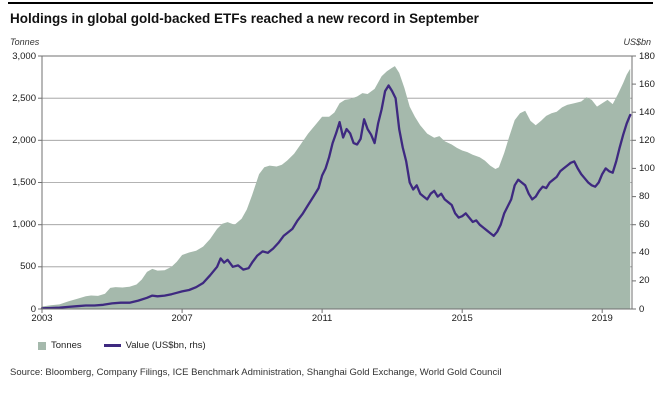 This screenshot has width=661, height=401. What do you see at coordinates (644, 281) in the screenshot?
I see `right-axis-tick-label: 20` at bounding box center [644, 281].